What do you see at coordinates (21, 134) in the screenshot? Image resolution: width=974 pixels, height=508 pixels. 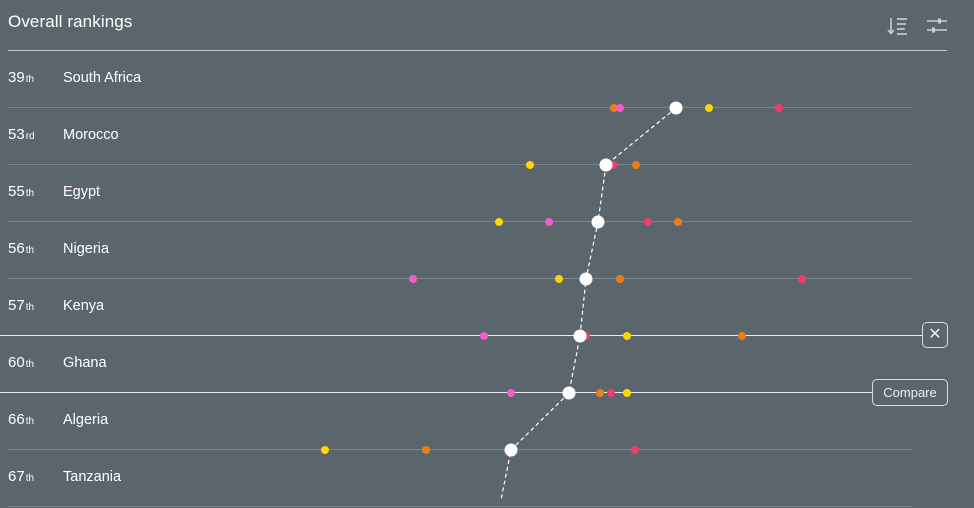 I see `rank-label: 53rd` at bounding box center [21, 134].